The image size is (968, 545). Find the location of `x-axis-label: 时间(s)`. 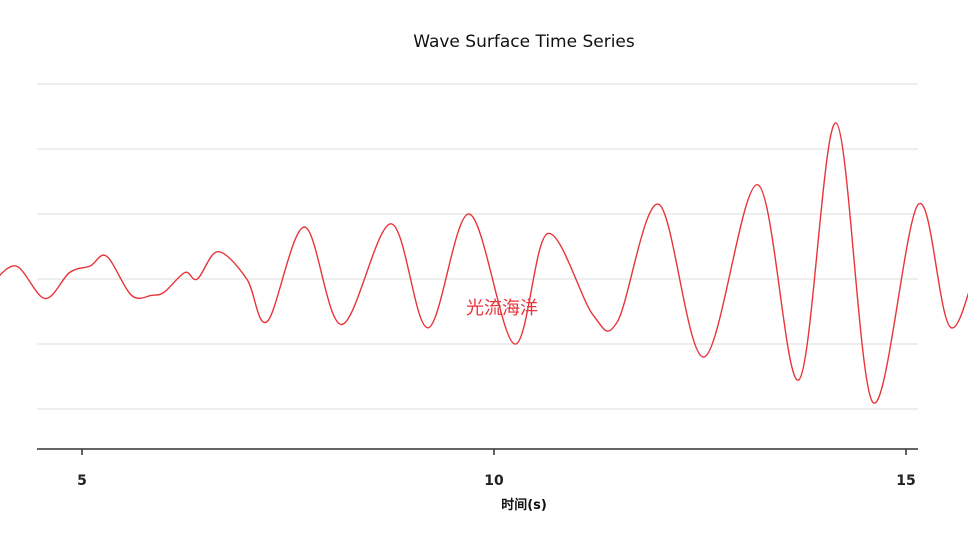

x-axis-label: 时间(s) is located at coordinates (524, 505).